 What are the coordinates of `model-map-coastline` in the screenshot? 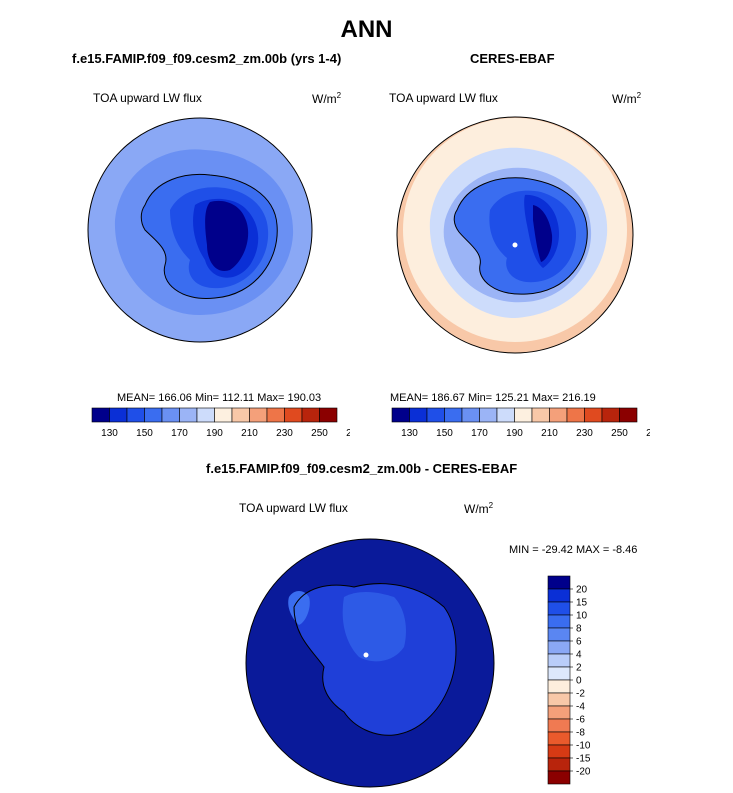 It's located at (209, 236).